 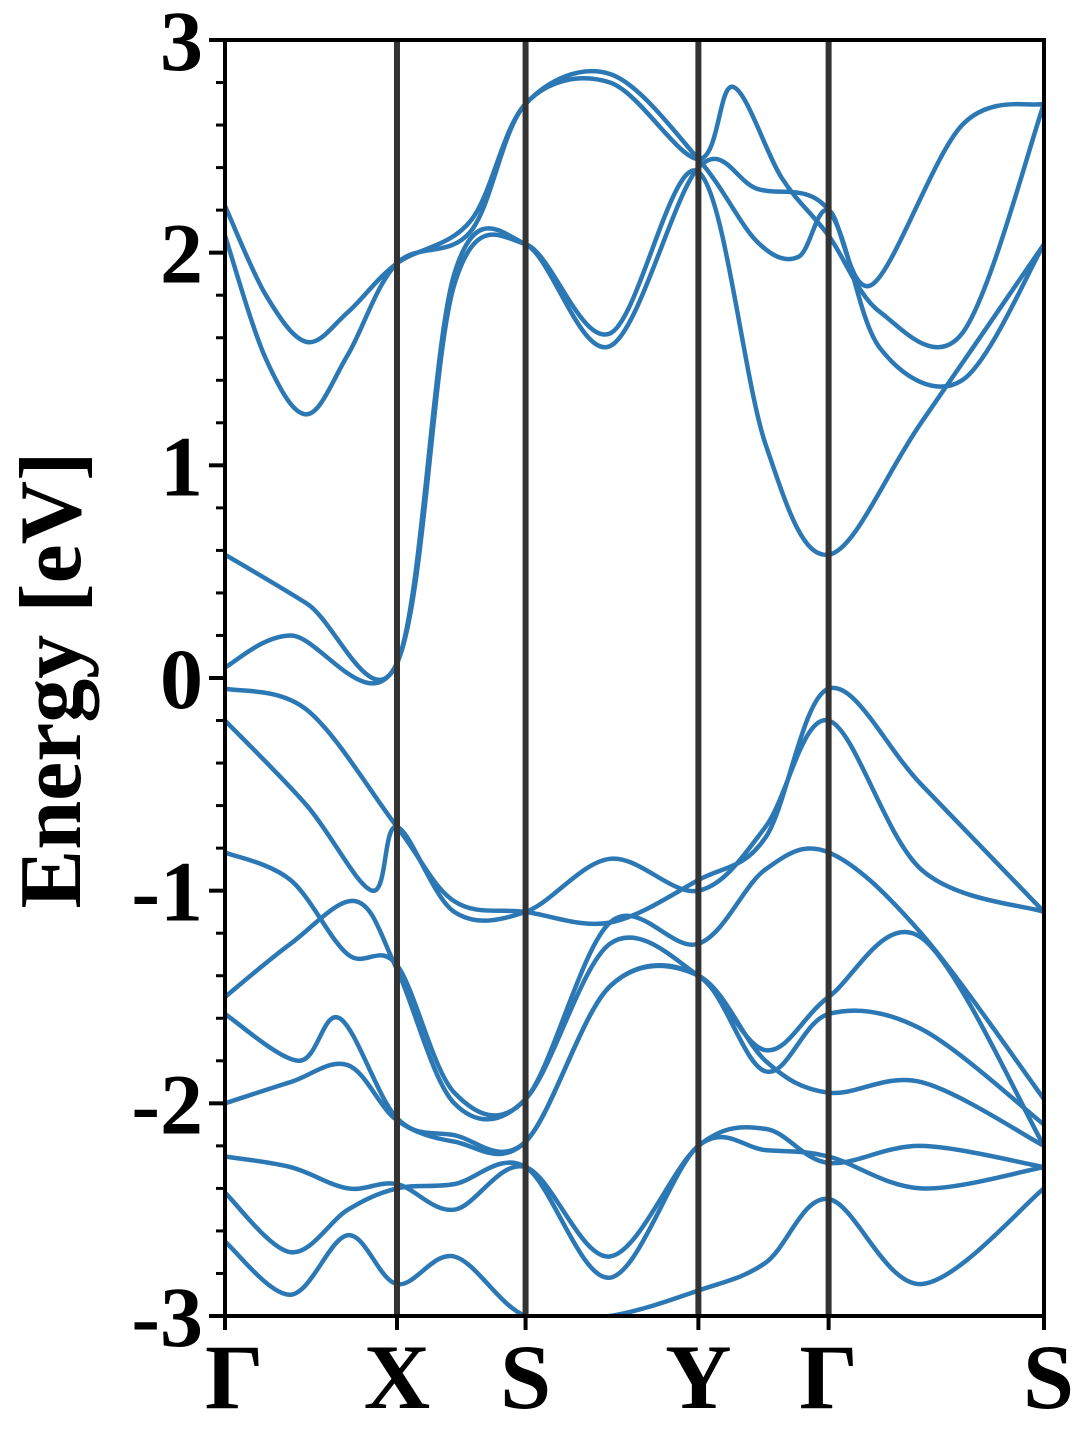 What do you see at coordinates (397, 1377) in the screenshot?
I see `x-tick-label: X` at bounding box center [397, 1377].